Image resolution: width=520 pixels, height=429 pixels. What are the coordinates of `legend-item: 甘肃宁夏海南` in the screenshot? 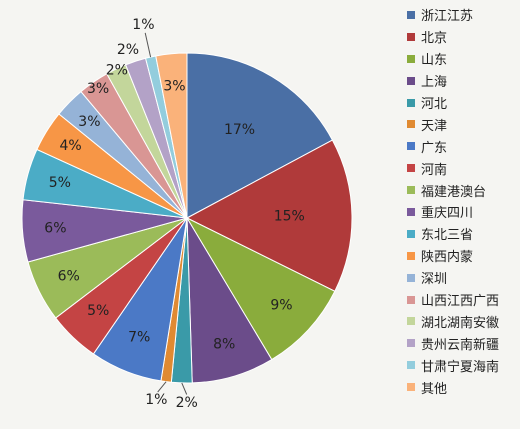 It's located at (463, 365).